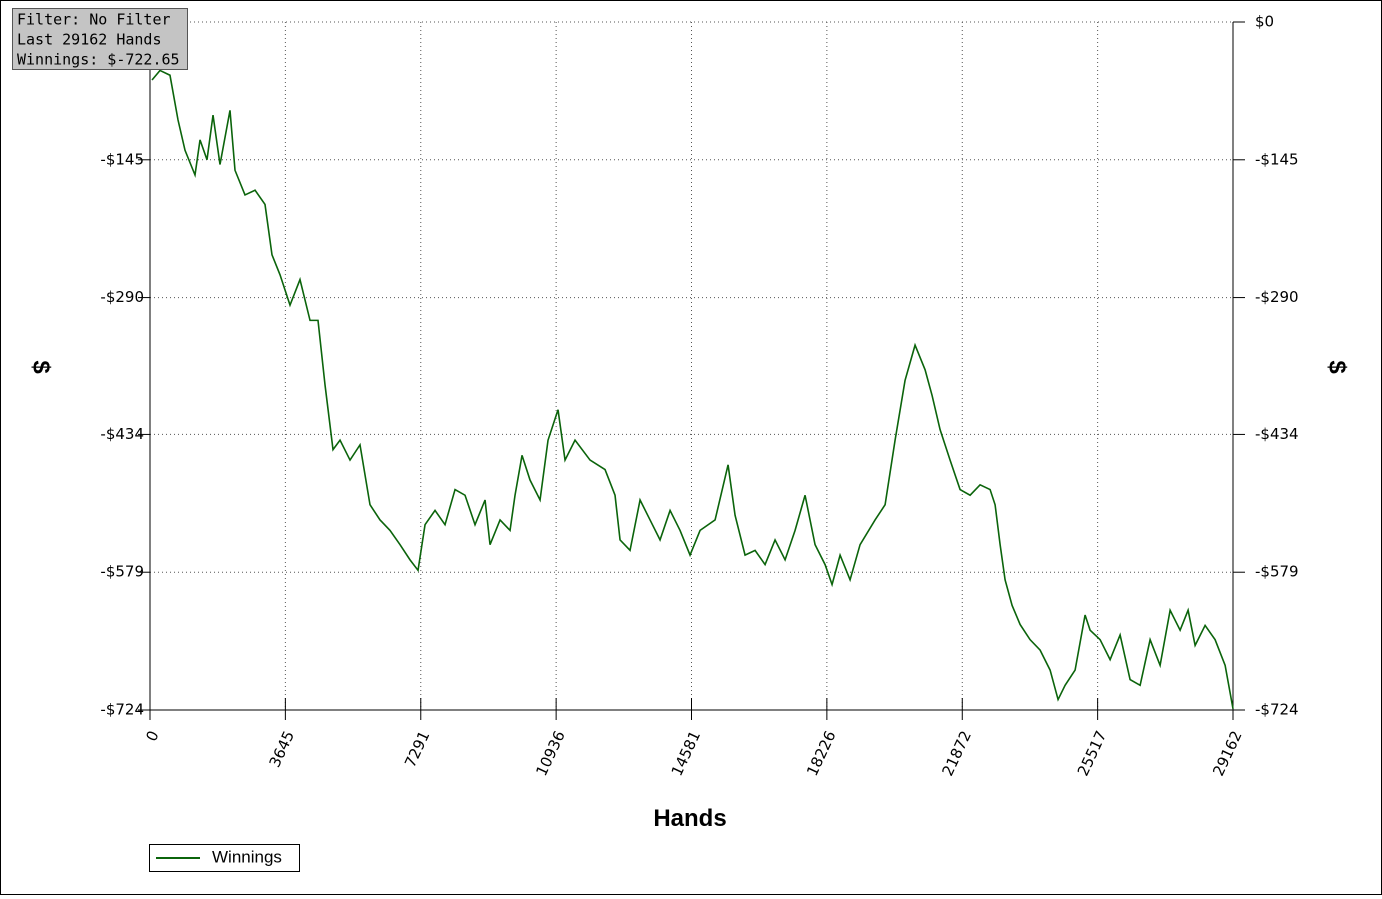  Describe the element at coordinates (1277, 434) in the screenshot. I see `y2-tick-label: -$434` at that location.